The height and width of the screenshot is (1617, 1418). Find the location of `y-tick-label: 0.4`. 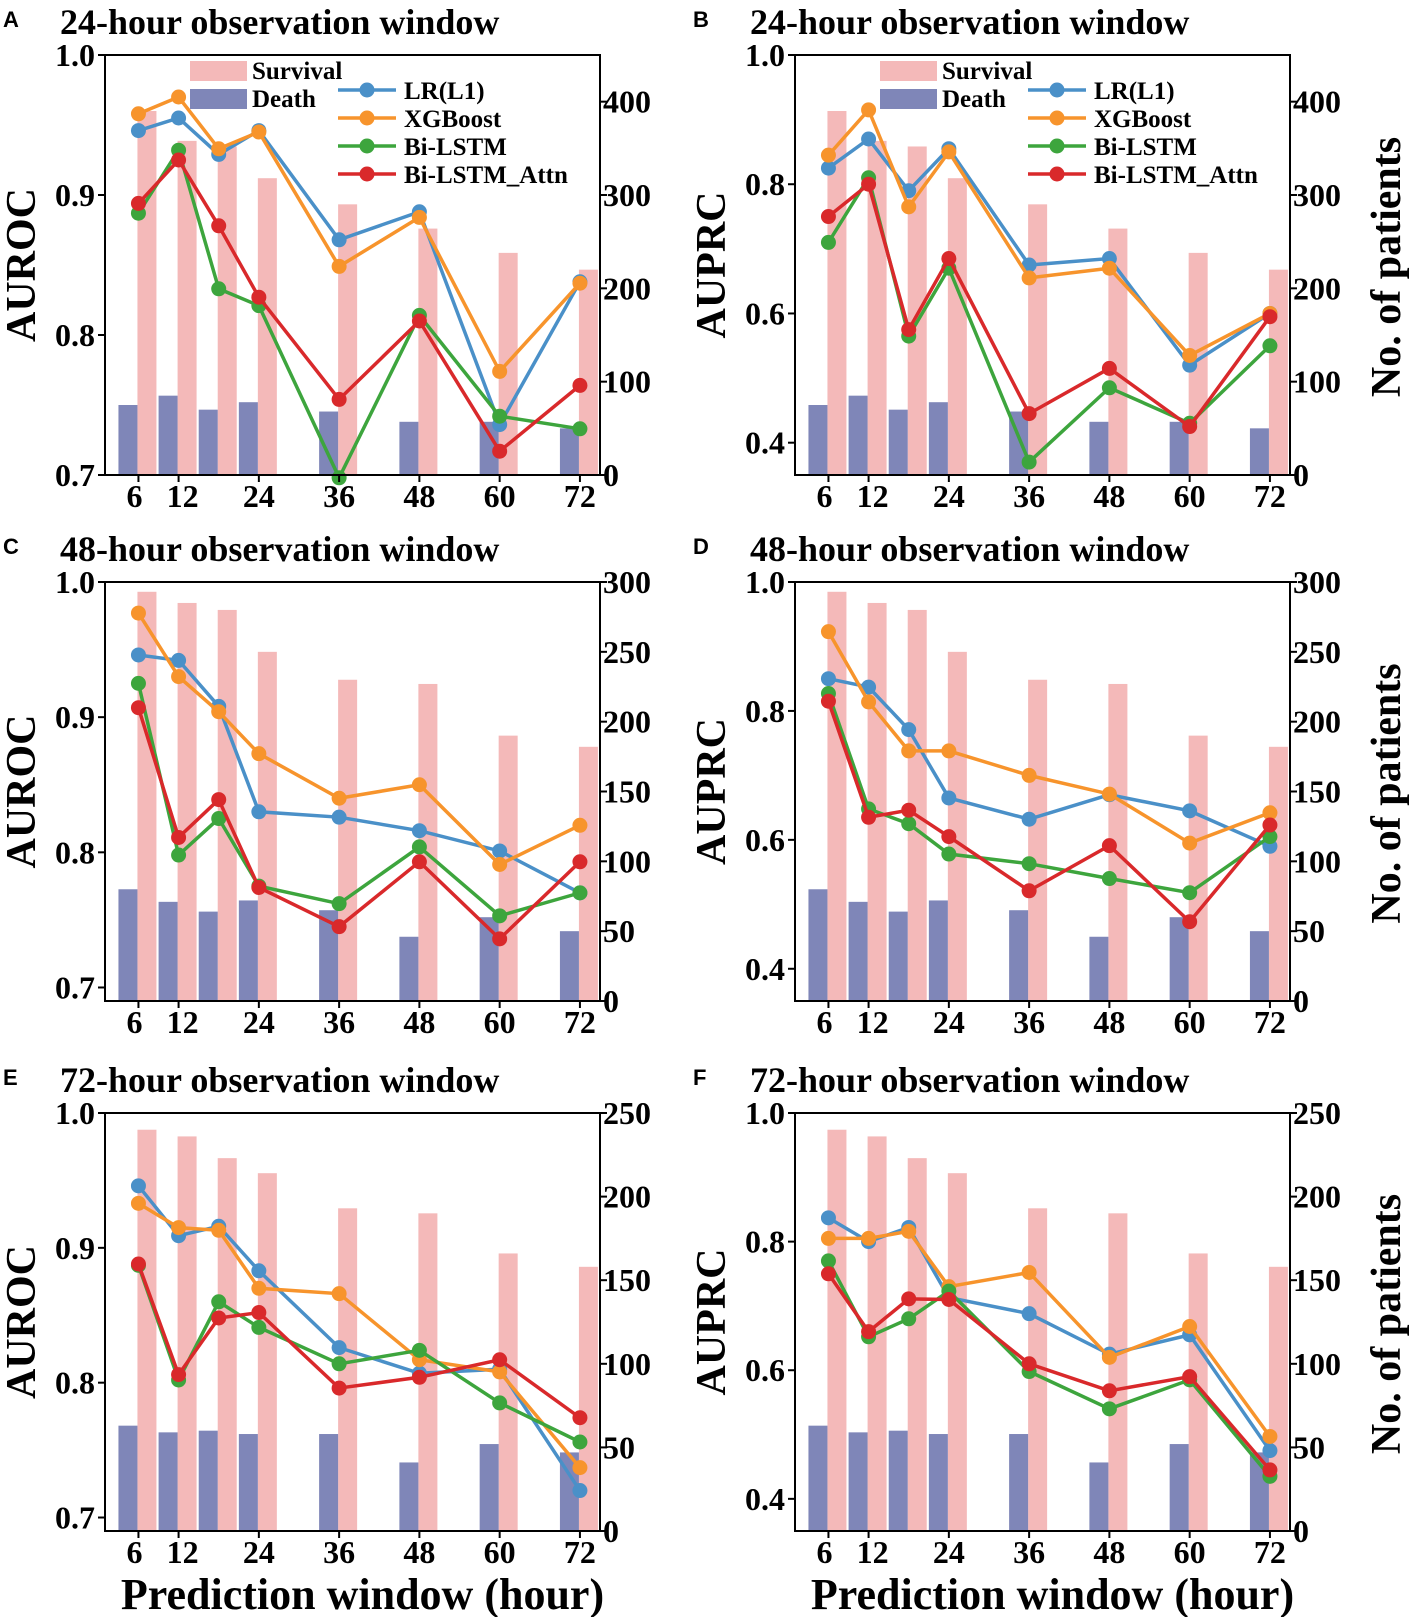

y-tick-label: 0.4 is located at coordinates (765, 1499).